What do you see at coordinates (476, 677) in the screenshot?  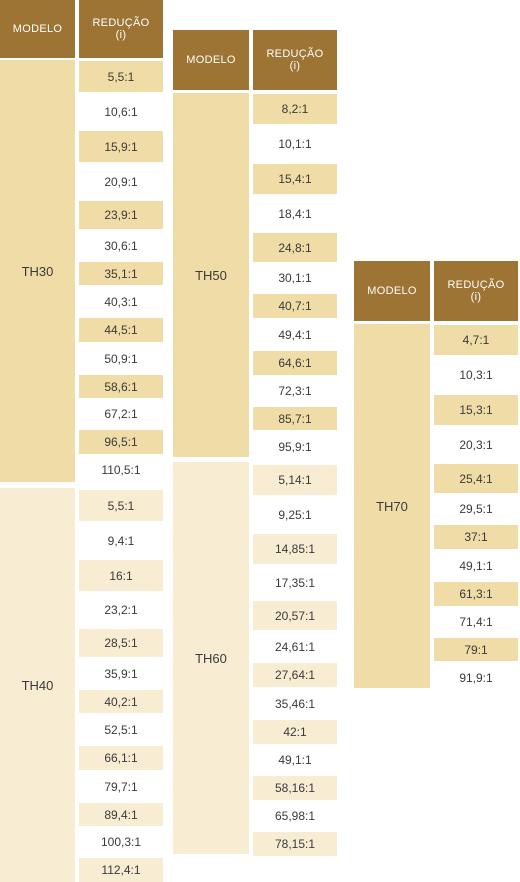 I see `ratio-cell: 91,9:1` at bounding box center [476, 677].